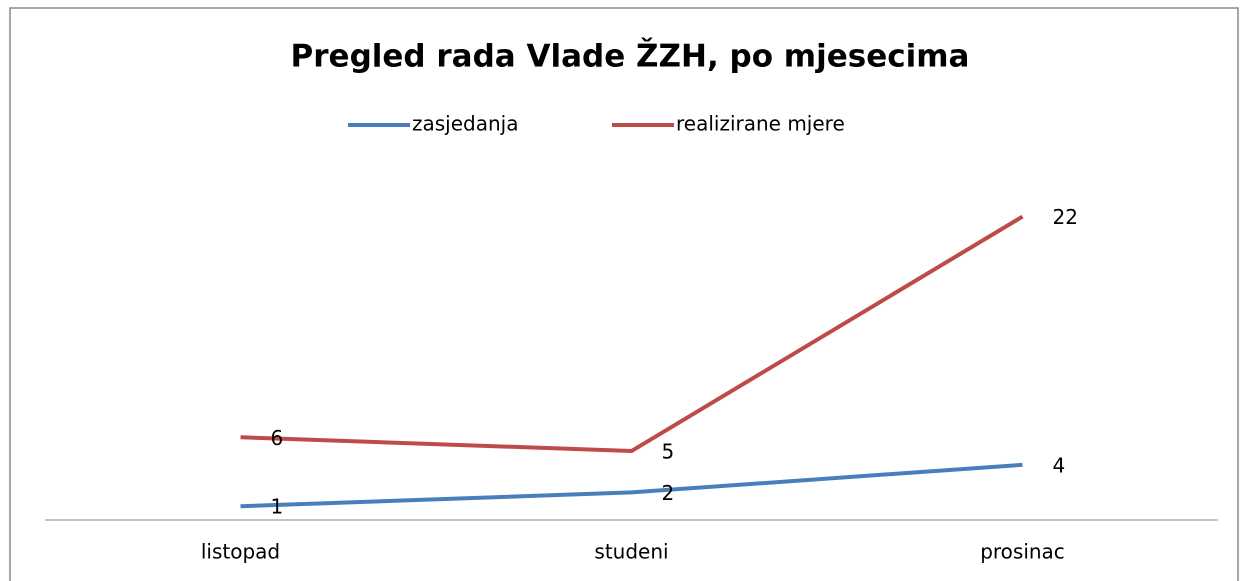 This screenshot has width=1243, height=581. What do you see at coordinates (1059, 465) in the screenshot?
I see `data-label: 4` at bounding box center [1059, 465].